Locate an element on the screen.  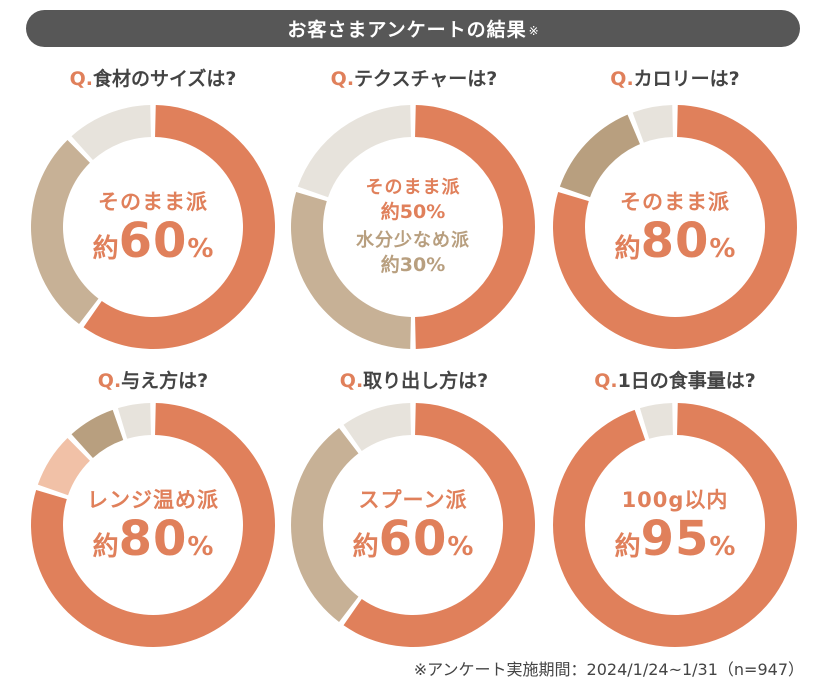
donut-chart-size: そのまま派 約60% is located at coordinates (153, 227).